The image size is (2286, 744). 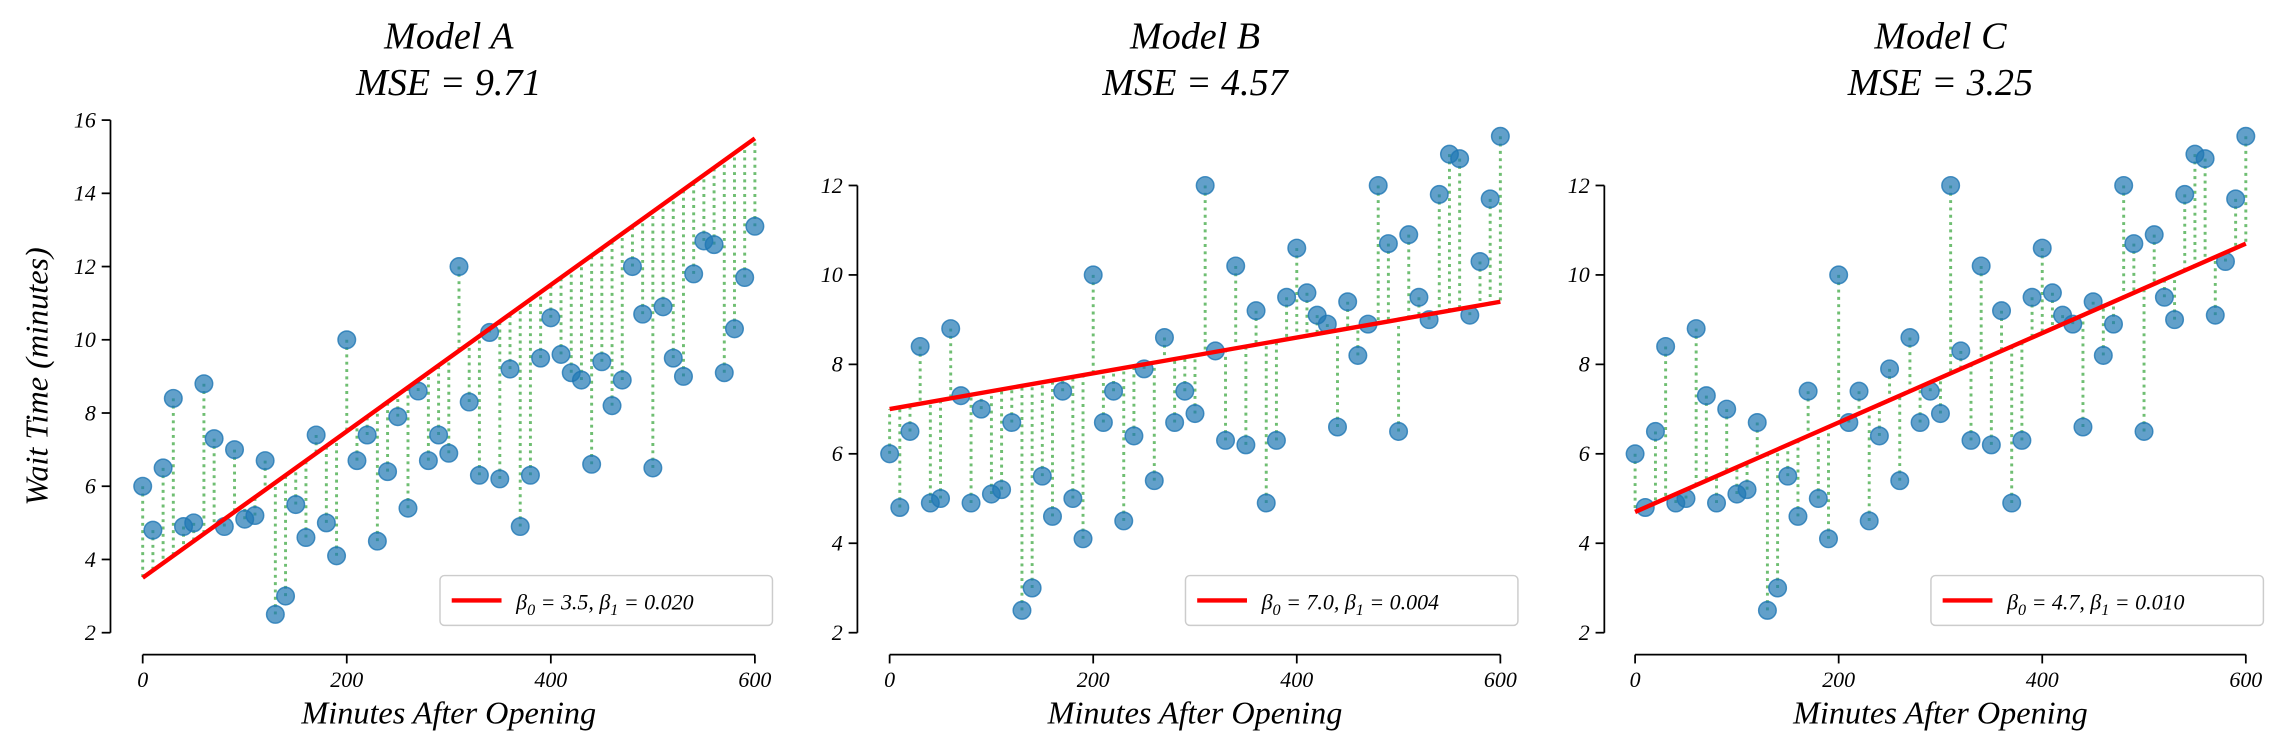 I want to click on x-axis-label: Minutes After Opening, so click(x=448, y=712).